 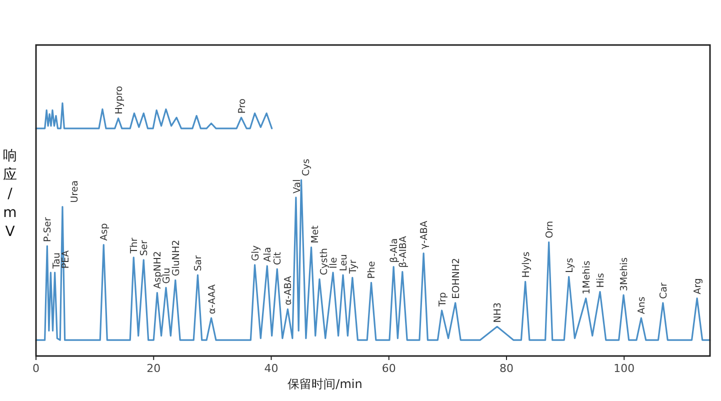 I want to click on annotation: Arg, so click(x=698, y=286).